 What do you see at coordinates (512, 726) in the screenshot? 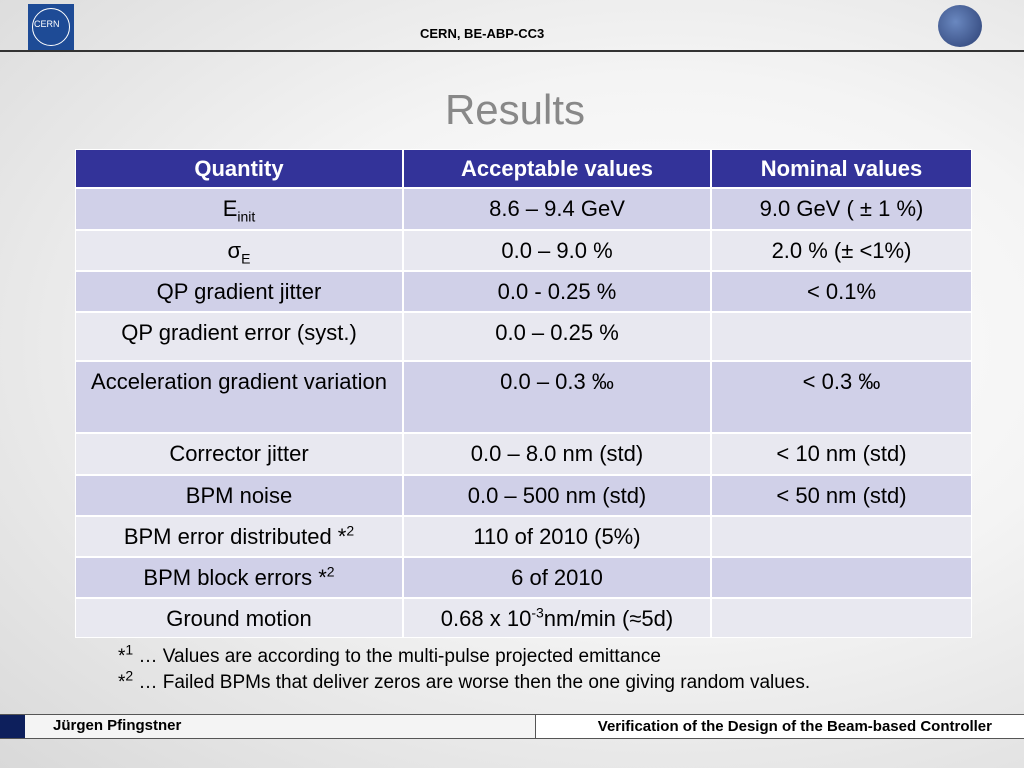
I see `footer-bar` at bounding box center [512, 726].